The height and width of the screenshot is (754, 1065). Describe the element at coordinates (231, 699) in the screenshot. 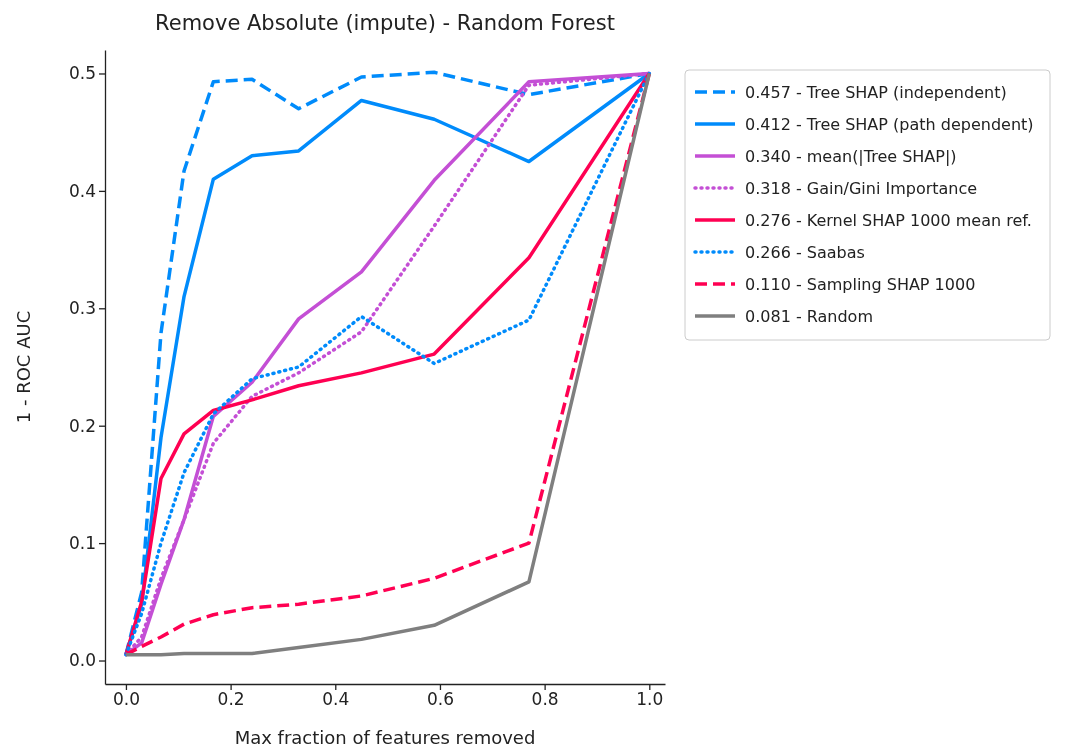

I see `x-tick-label: 0.2` at that location.